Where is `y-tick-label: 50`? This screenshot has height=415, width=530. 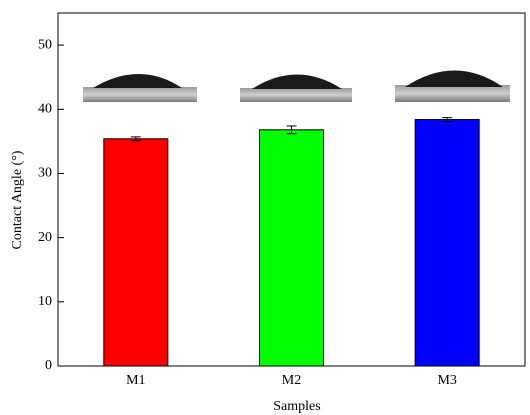 y-tick-label: 50 is located at coordinates (45, 44).